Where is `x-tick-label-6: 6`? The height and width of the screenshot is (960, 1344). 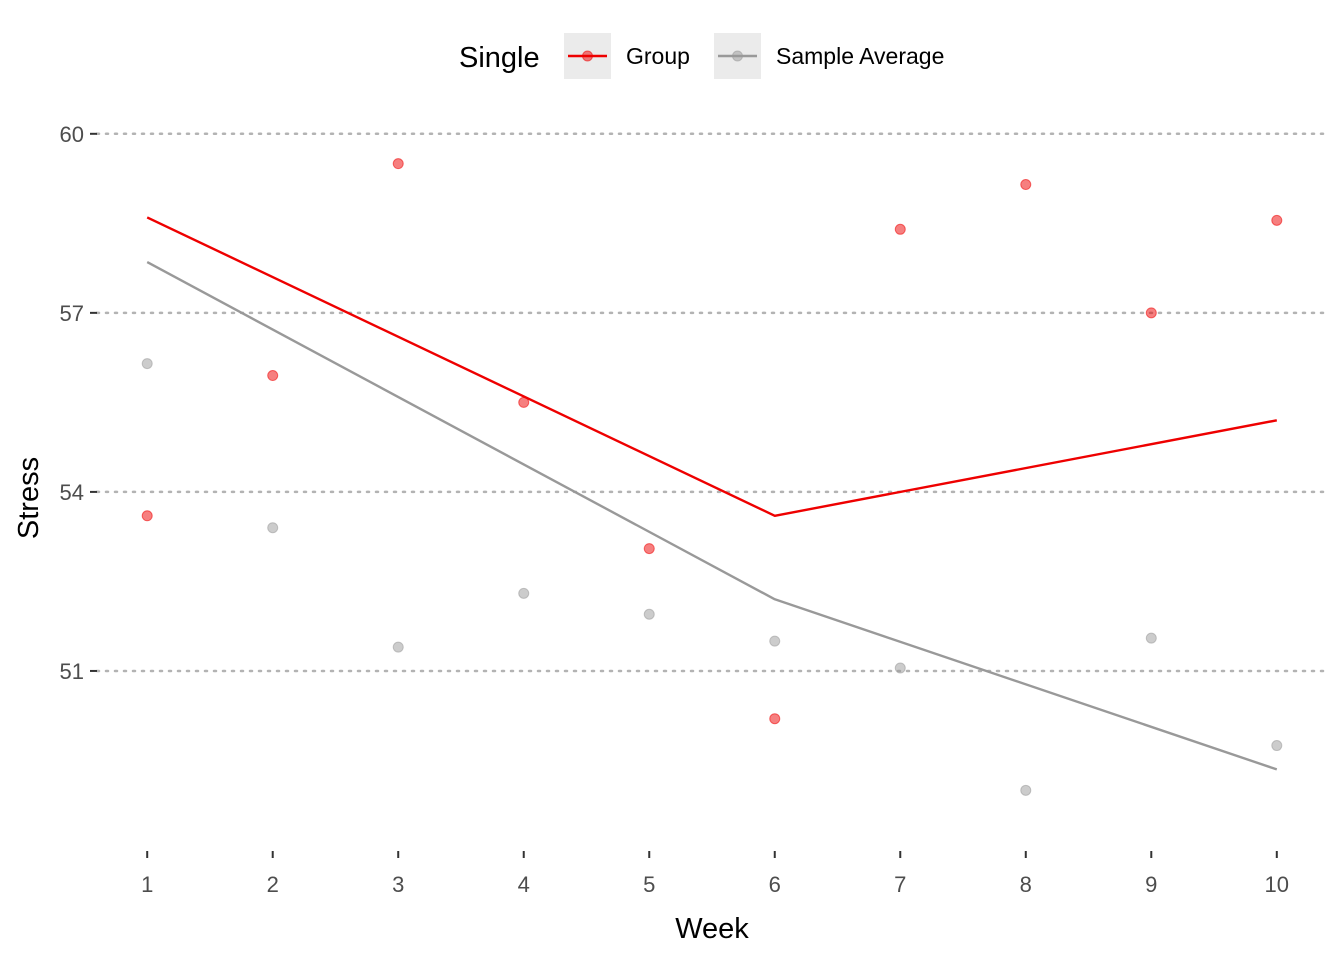 x-tick-label-6: 6 is located at coordinates (775, 884).